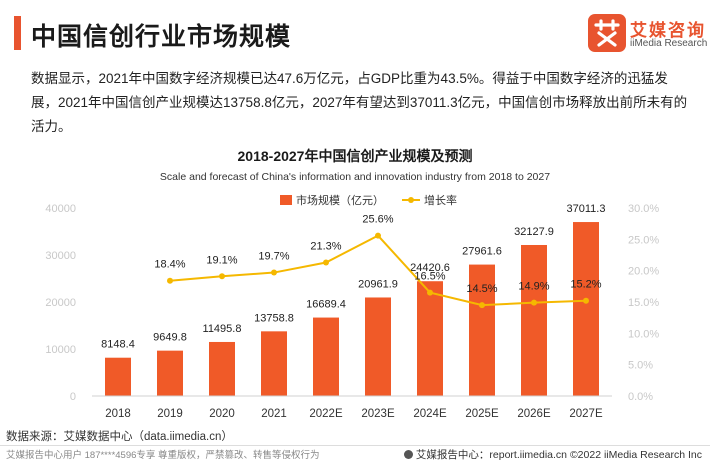 The image size is (710, 461). What do you see at coordinates (119, 437) in the screenshot?
I see `data-source: 数据来源：艾媒数据中心（data.iimedia.cn）` at bounding box center [119, 437].